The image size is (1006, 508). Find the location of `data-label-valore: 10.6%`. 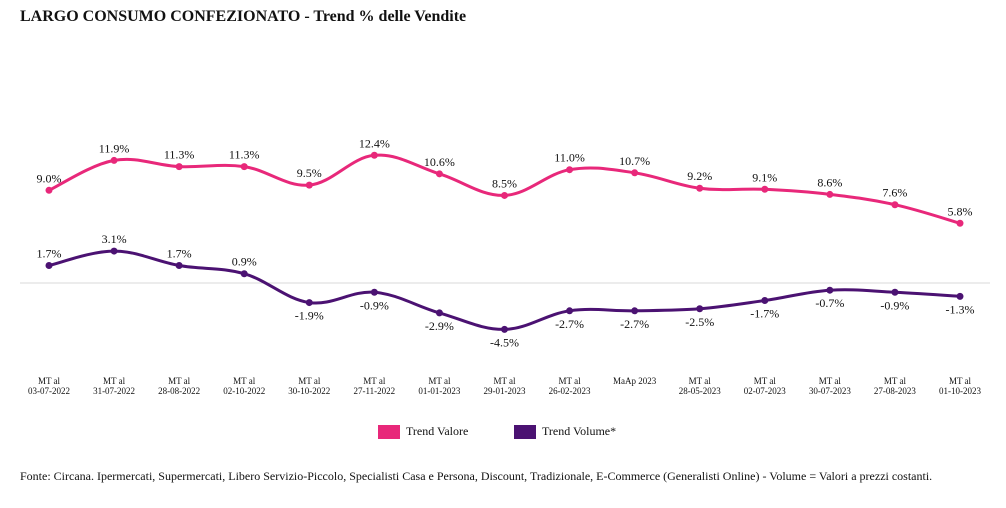

data-label-valore: 10.6% is located at coordinates (439, 162).